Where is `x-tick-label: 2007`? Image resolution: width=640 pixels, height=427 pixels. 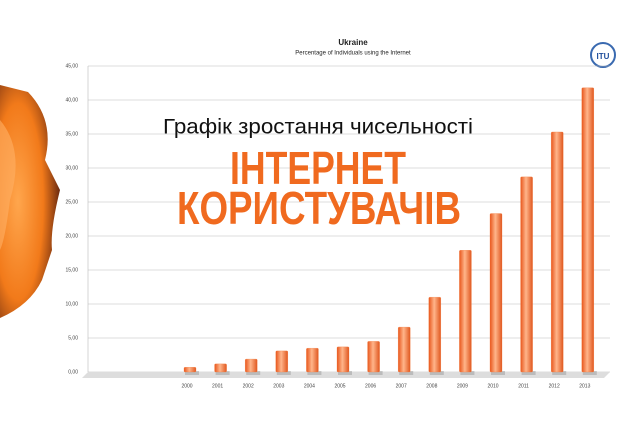
x-tick-label: 2007 is located at coordinates (401, 386).